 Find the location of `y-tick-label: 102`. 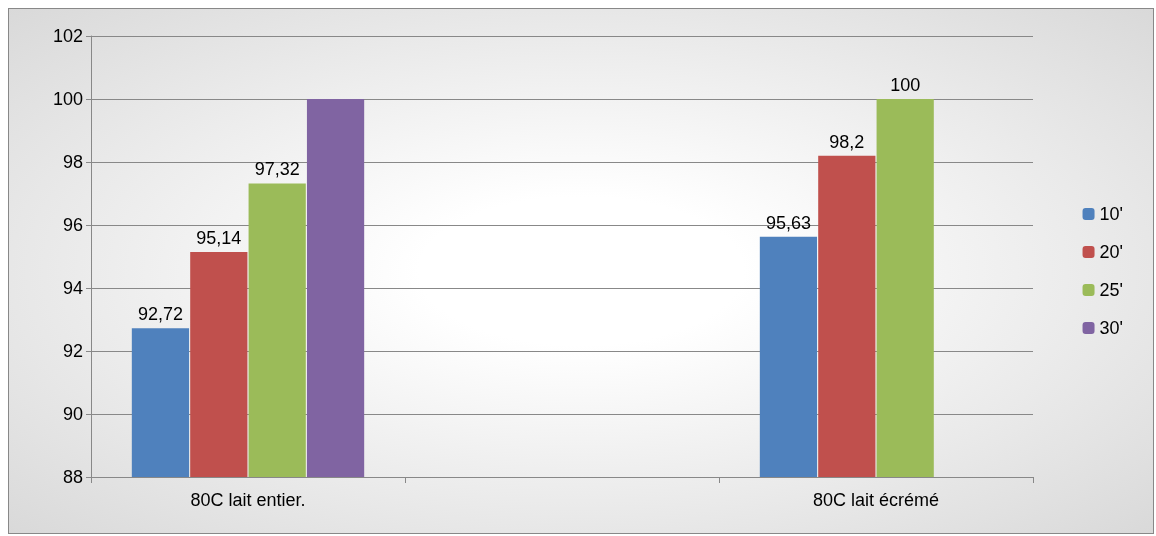

y-tick-label: 102 is located at coordinates (67, 36).